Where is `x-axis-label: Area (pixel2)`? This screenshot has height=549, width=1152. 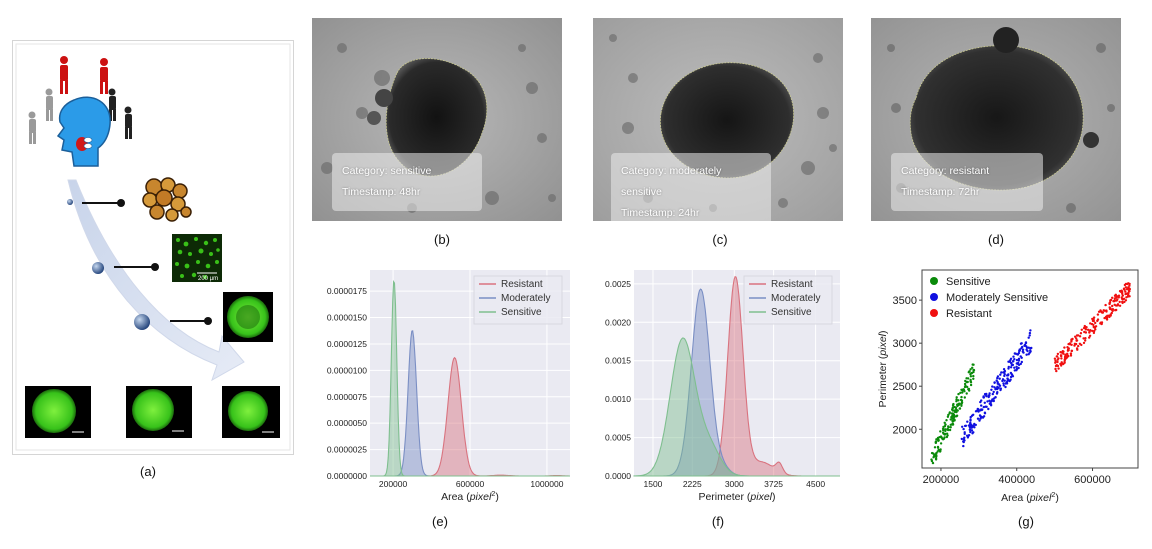
x-axis-label: Area (pixel2) is located at coordinates (1030, 497).